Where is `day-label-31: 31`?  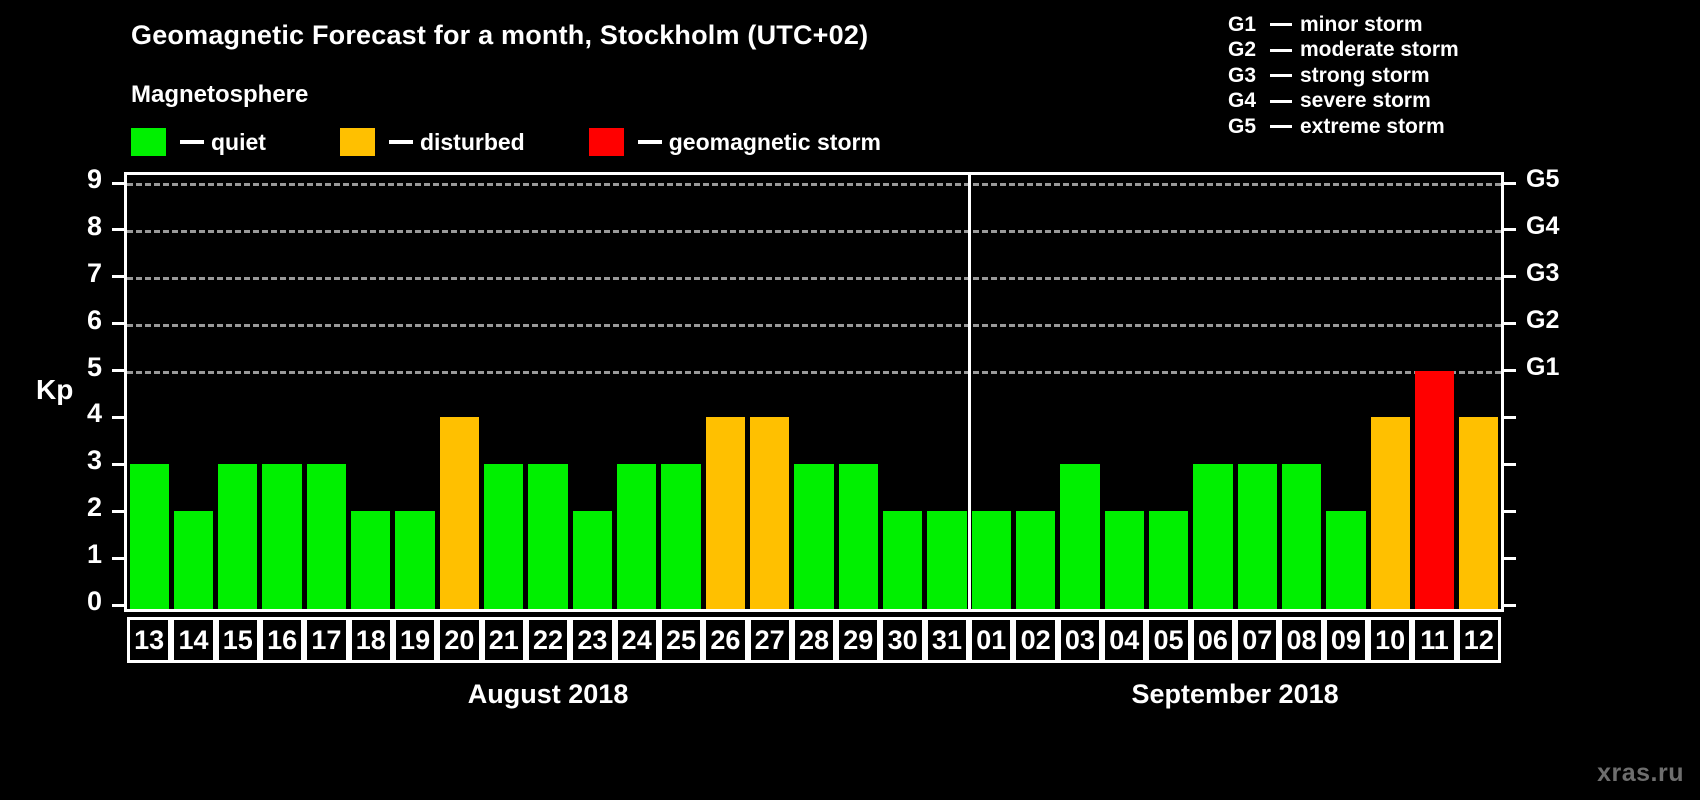
day-label-31: 31 is located at coordinates (947, 640).